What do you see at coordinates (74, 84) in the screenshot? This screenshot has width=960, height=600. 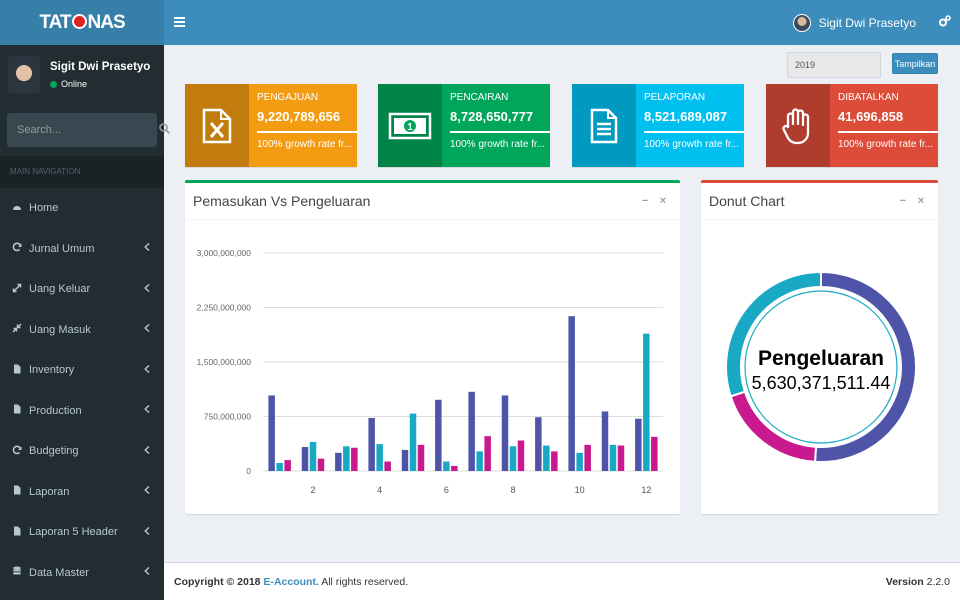 I see `status-text: Online` at bounding box center [74, 84].